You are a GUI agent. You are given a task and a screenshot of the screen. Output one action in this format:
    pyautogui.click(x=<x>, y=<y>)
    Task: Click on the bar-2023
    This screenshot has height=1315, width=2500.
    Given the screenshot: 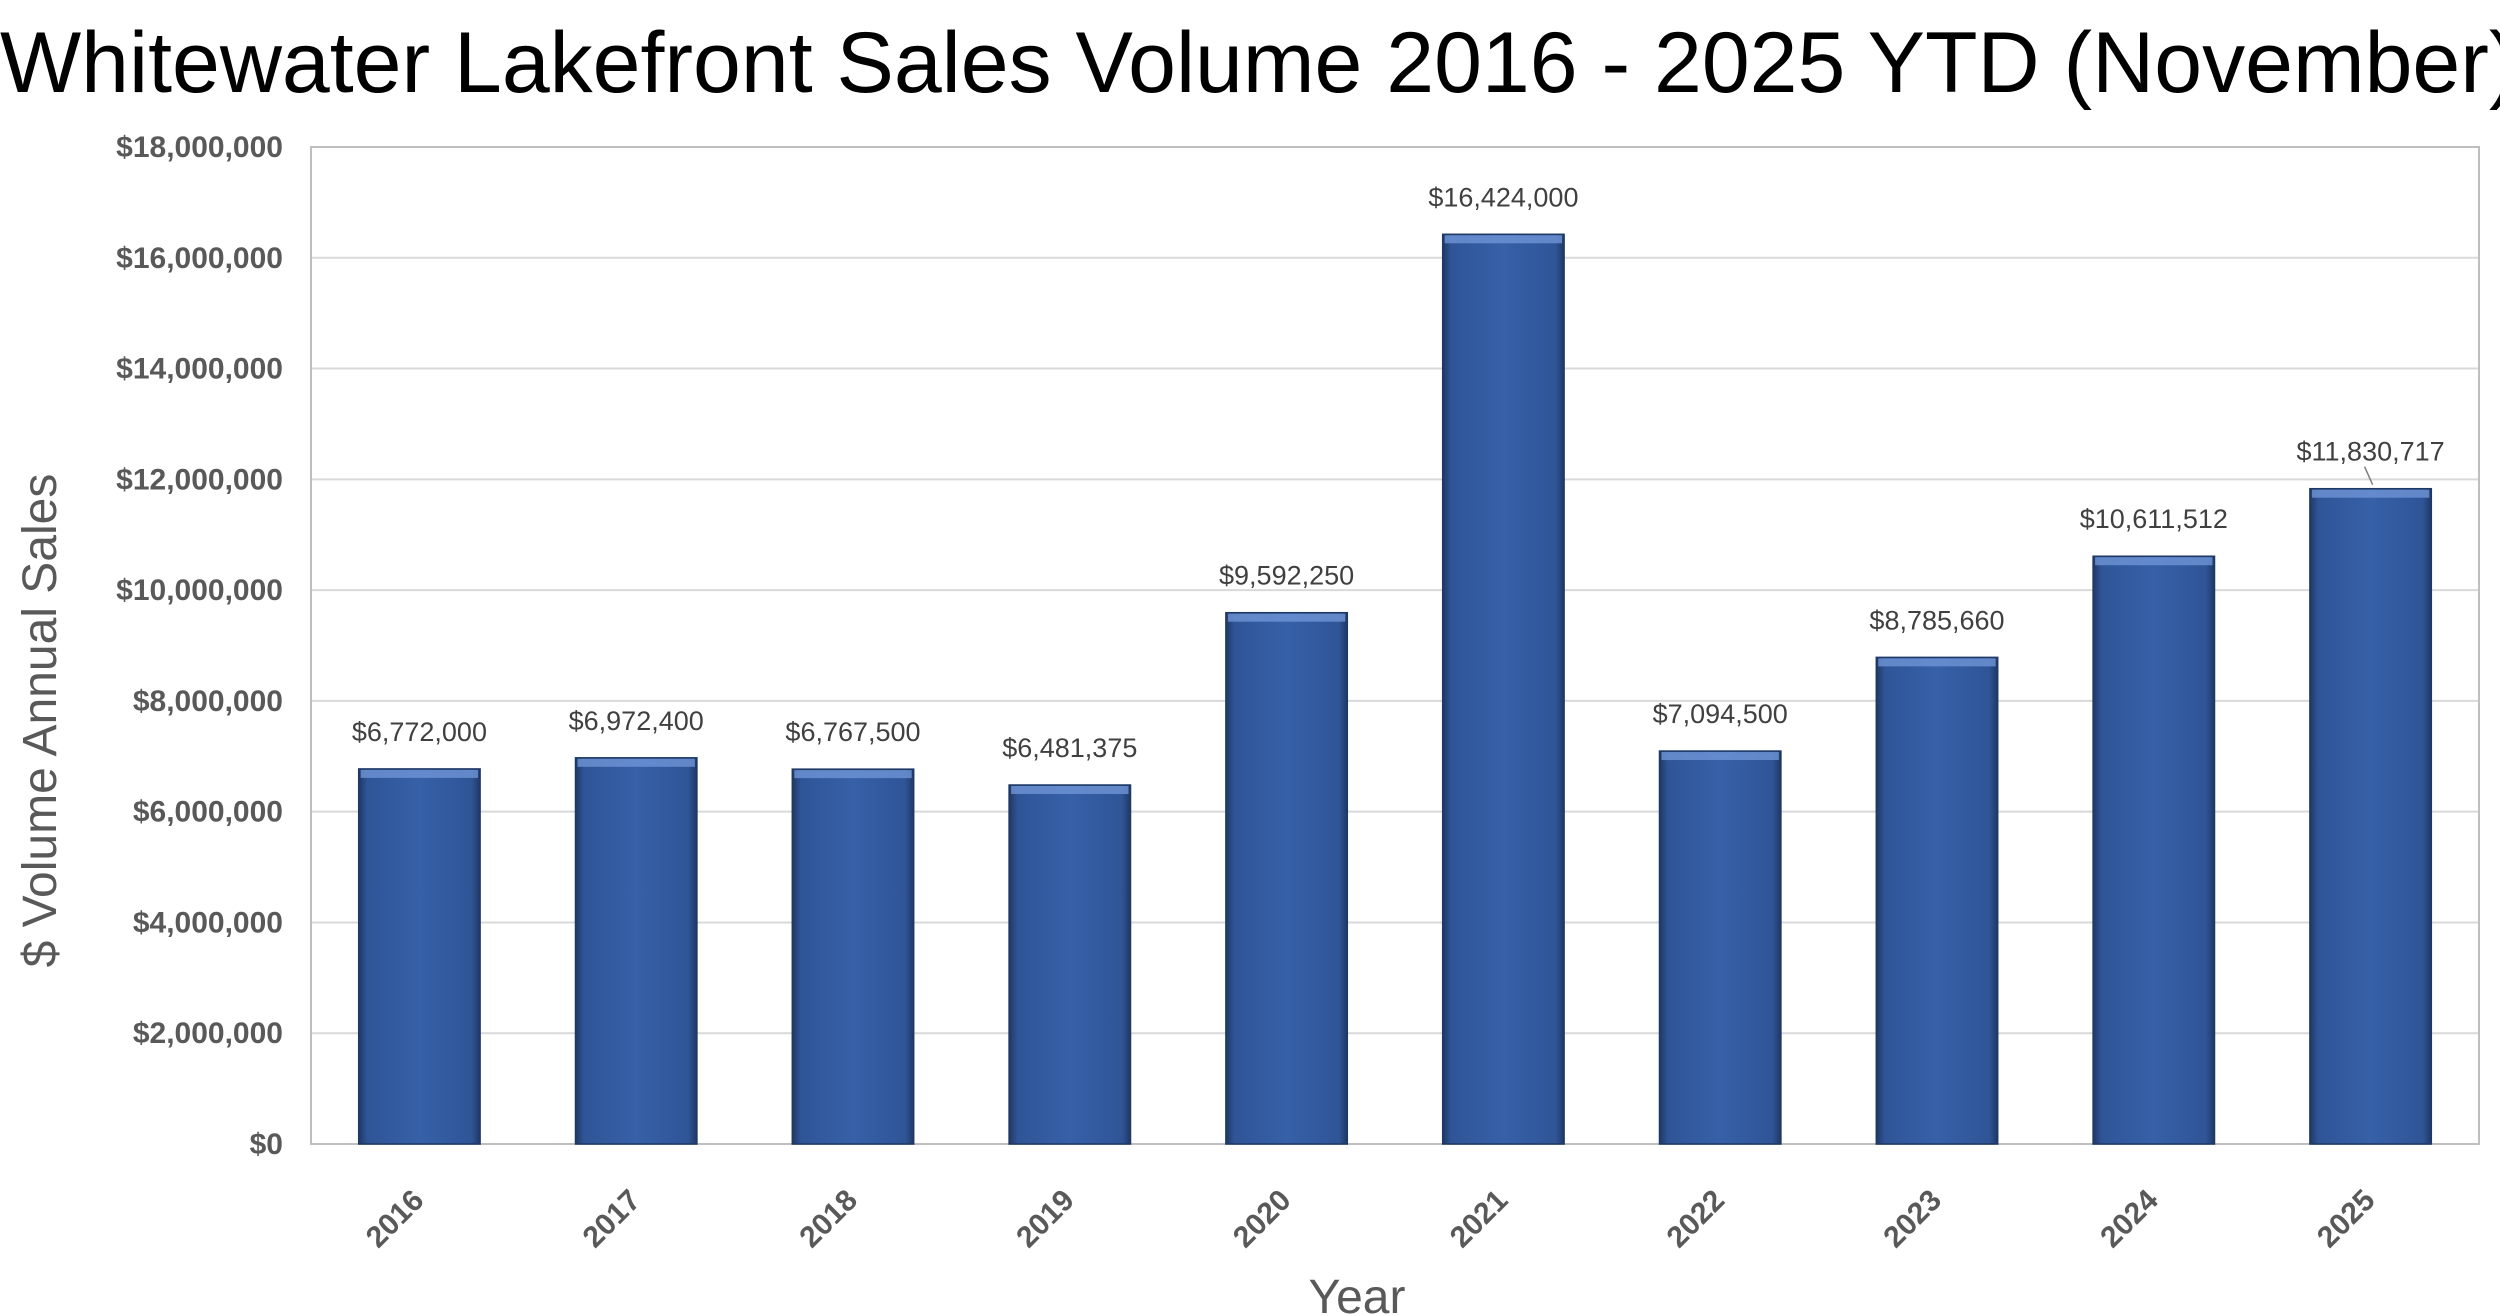 What is the action you would take?
    pyautogui.click(x=1937, y=900)
    